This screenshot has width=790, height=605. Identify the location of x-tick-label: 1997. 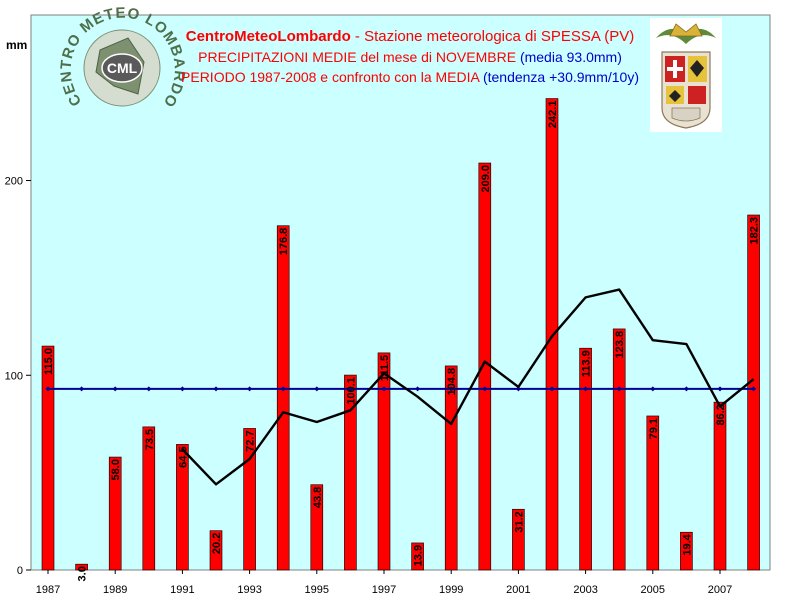
(384, 590).